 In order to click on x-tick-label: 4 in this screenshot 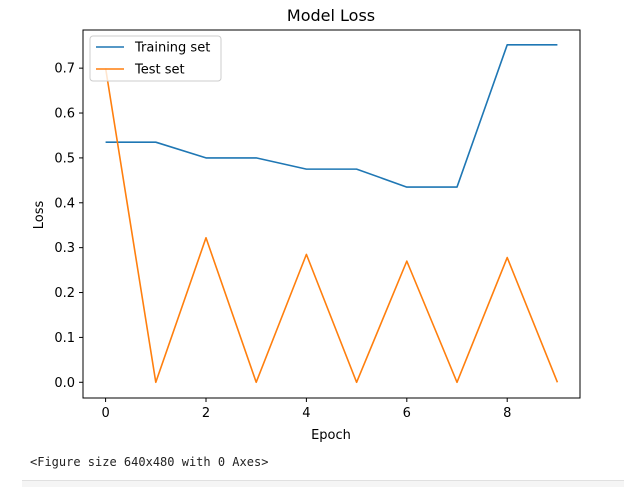, I will do `click(306, 413)`.